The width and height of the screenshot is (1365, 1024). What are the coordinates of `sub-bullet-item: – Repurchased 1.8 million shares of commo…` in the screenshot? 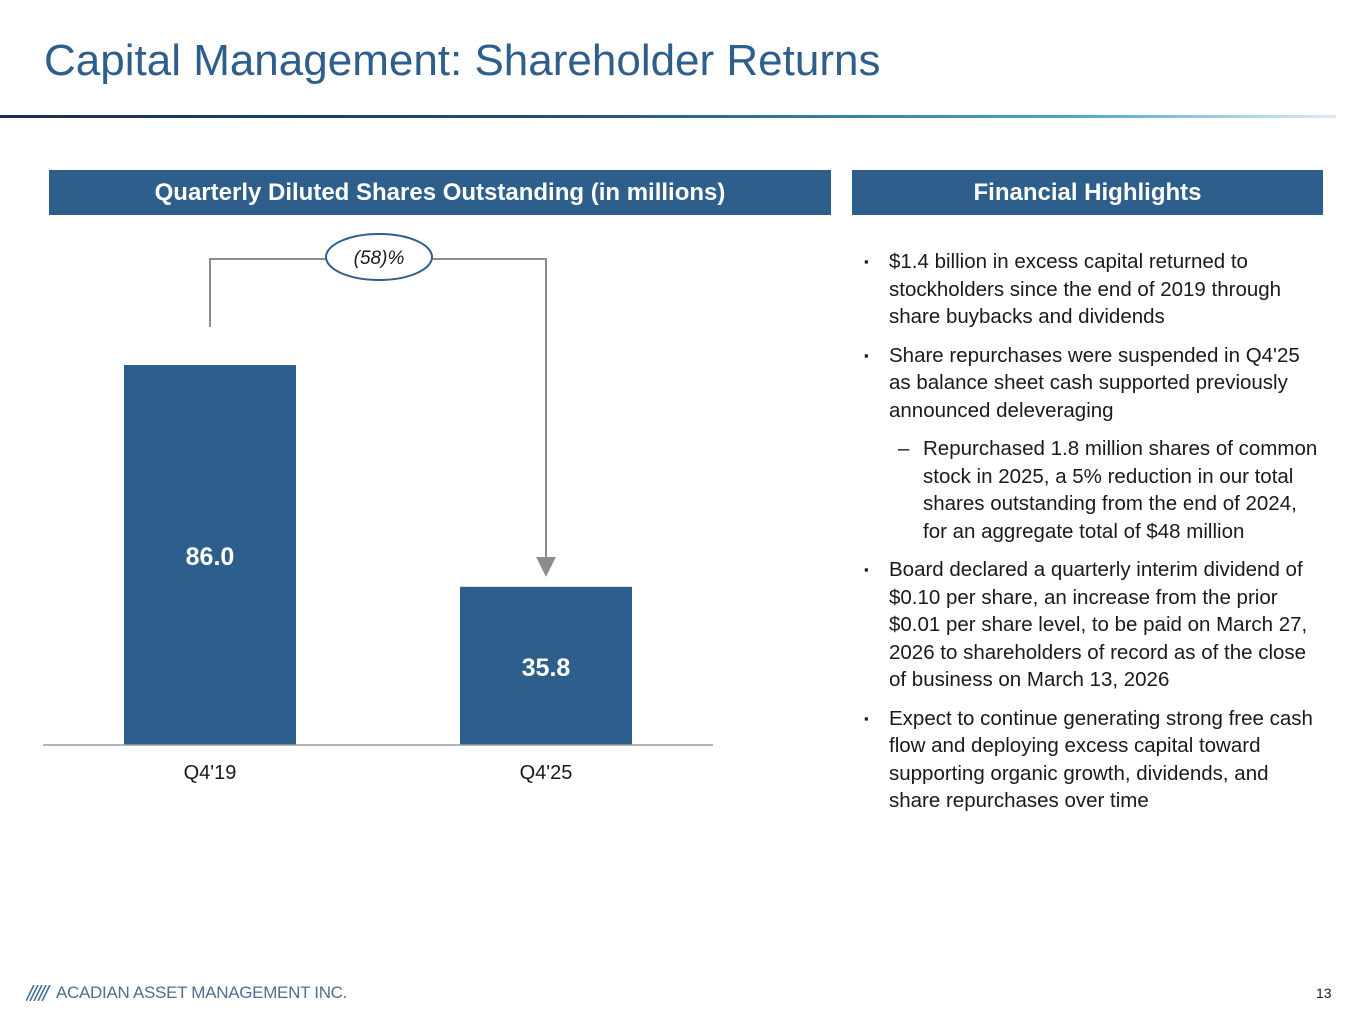 It's located at (1088, 490).